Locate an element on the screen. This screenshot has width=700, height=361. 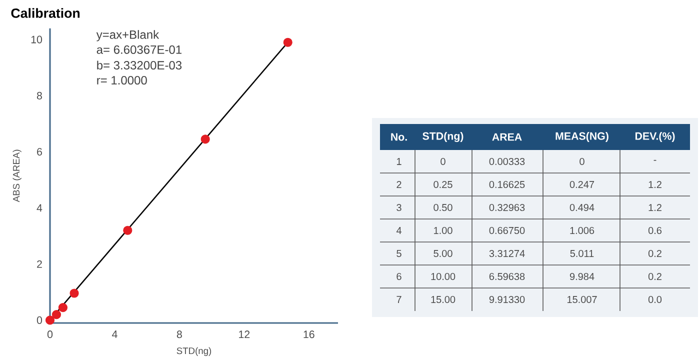
text: 5.00 is located at coordinates (443, 254).